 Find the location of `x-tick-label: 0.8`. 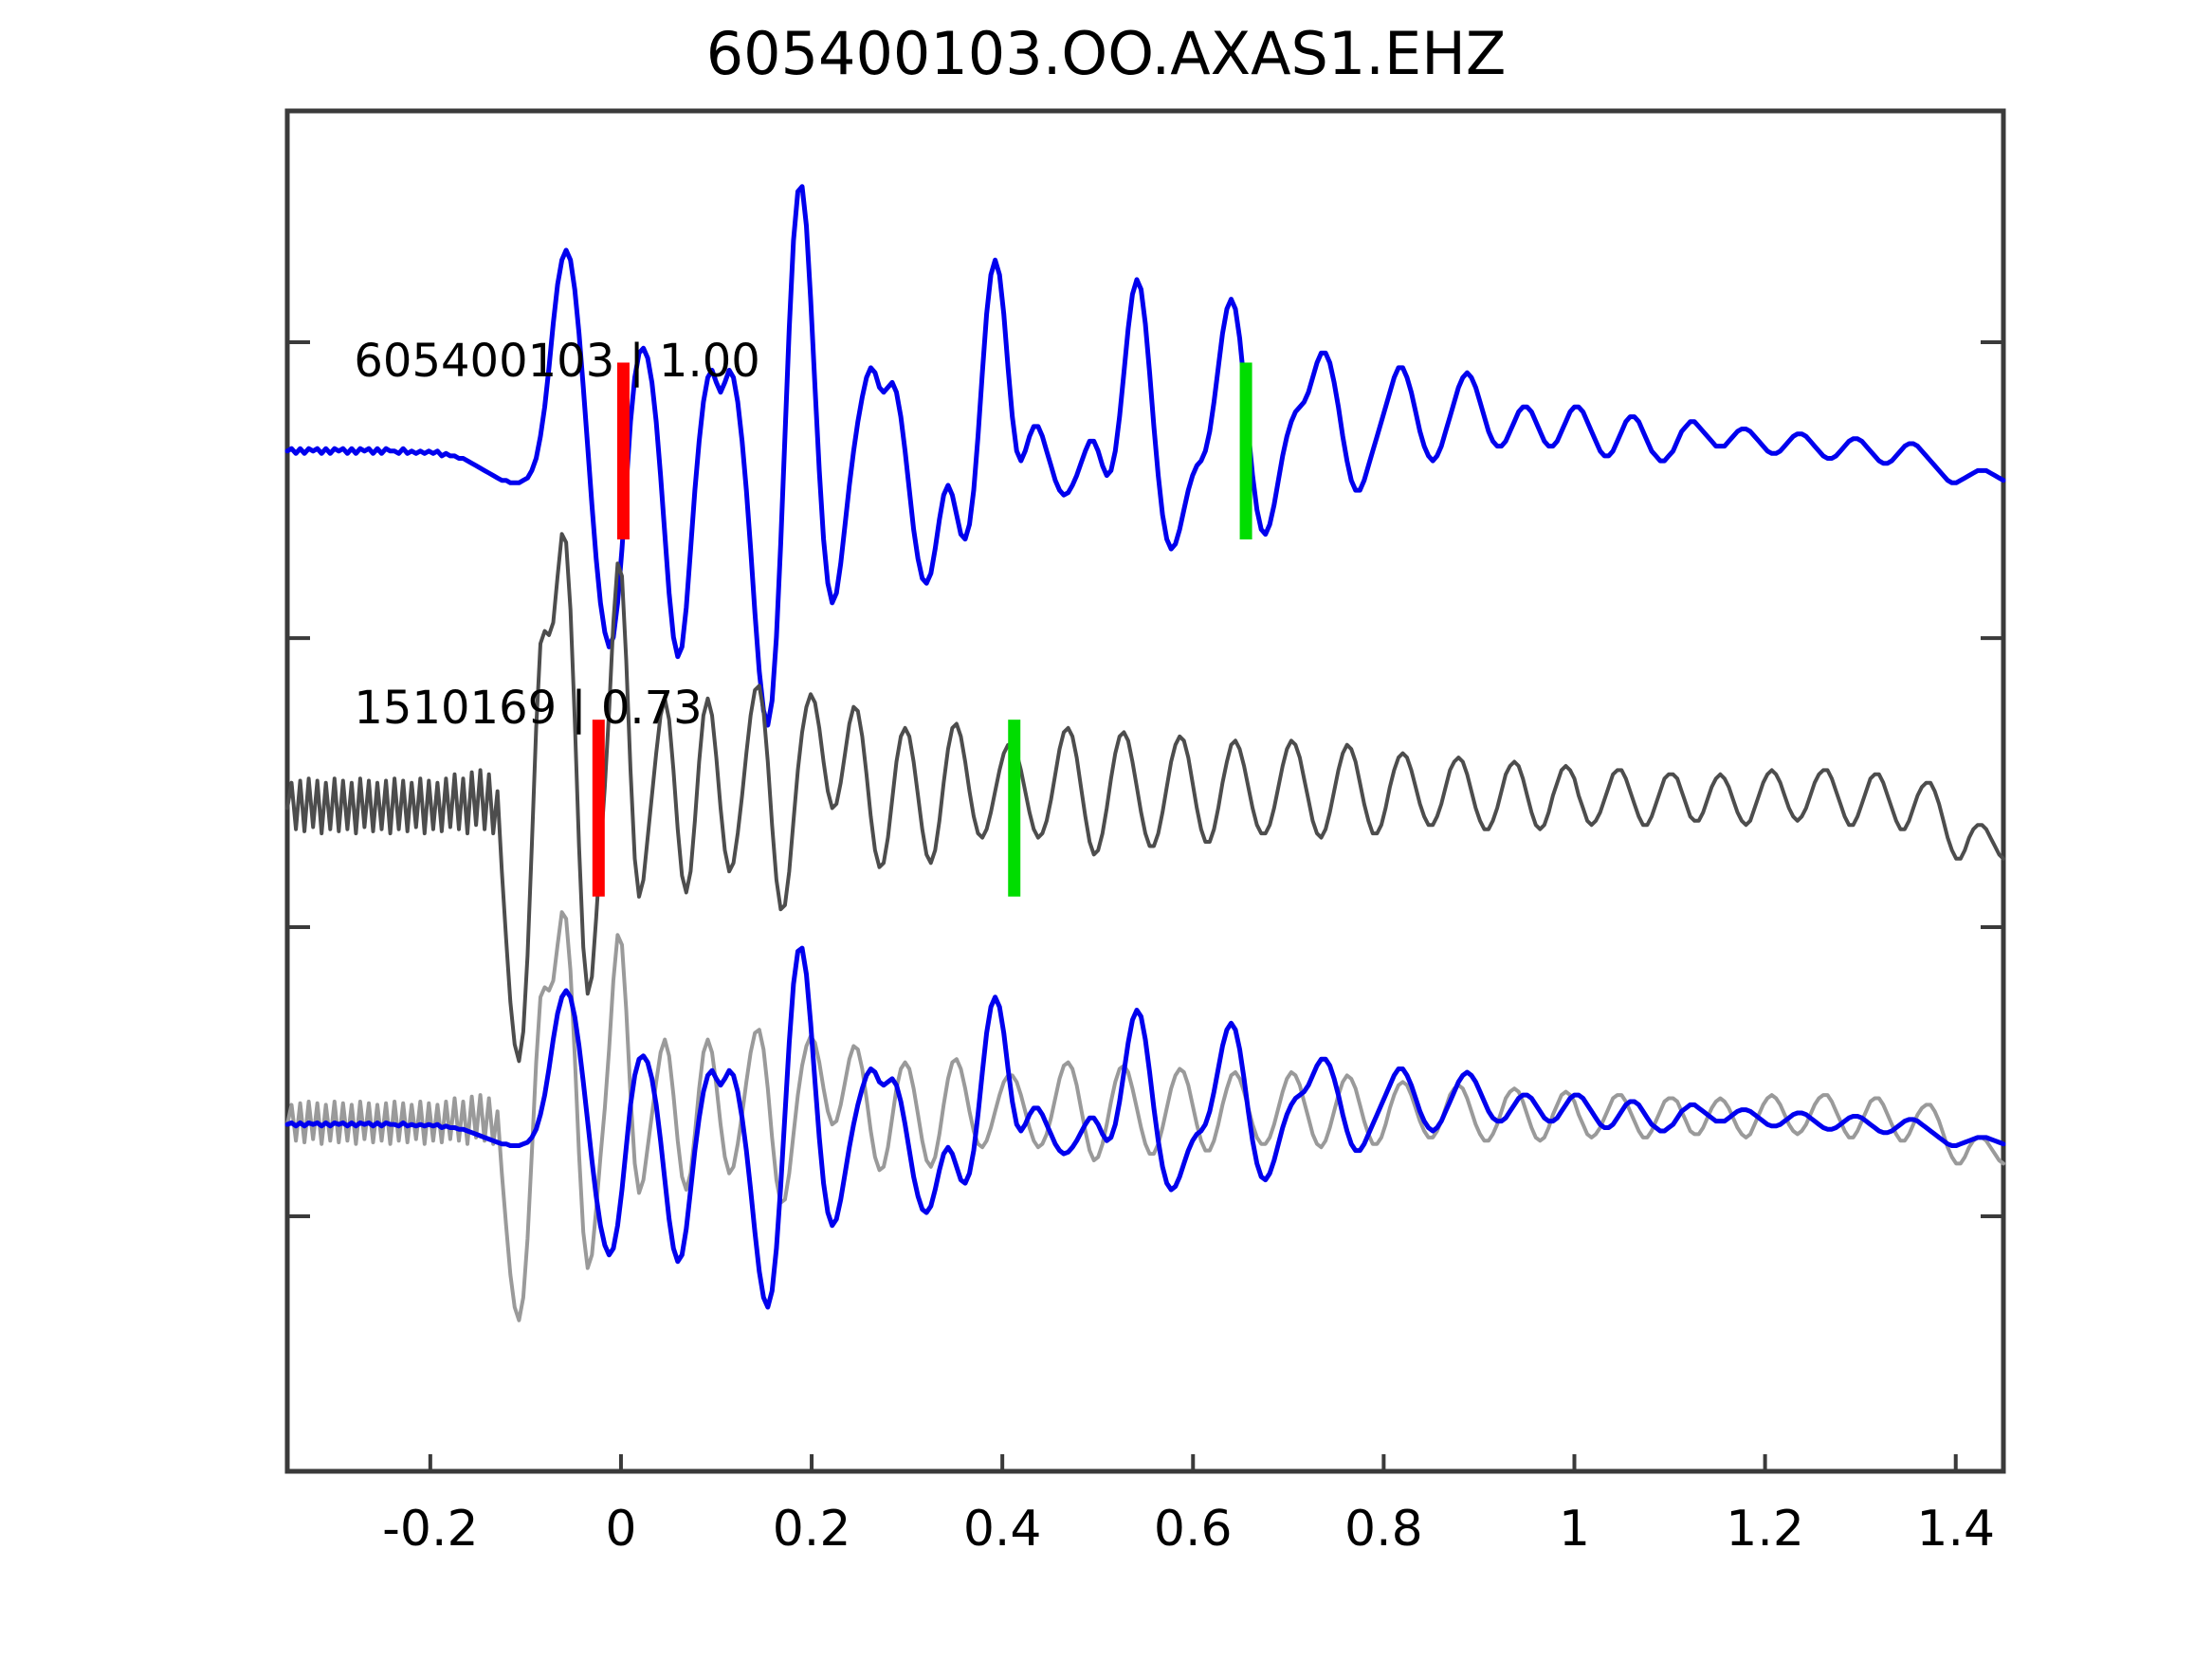

x-tick-label: 0.8 is located at coordinates (1383, 1529).